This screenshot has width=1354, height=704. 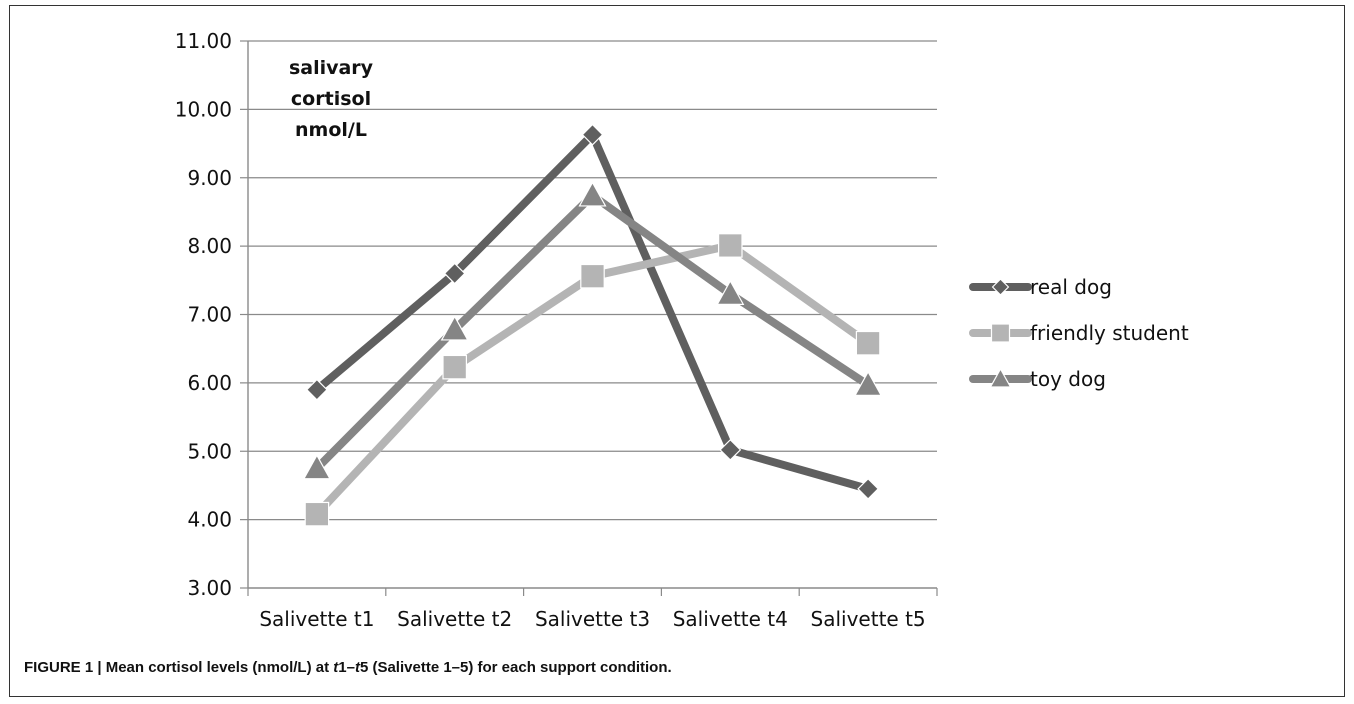 What do you see at coordinates (209, 520) in the screenshot?
I see `y-tick-label: 4.00` at bounding box center [209, 520].